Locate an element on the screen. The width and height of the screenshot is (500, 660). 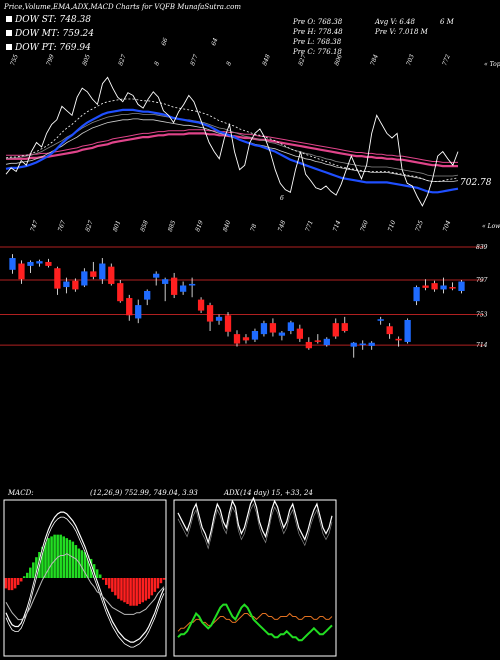
ema-short-dotted-line is located at coordinates (232, 140).